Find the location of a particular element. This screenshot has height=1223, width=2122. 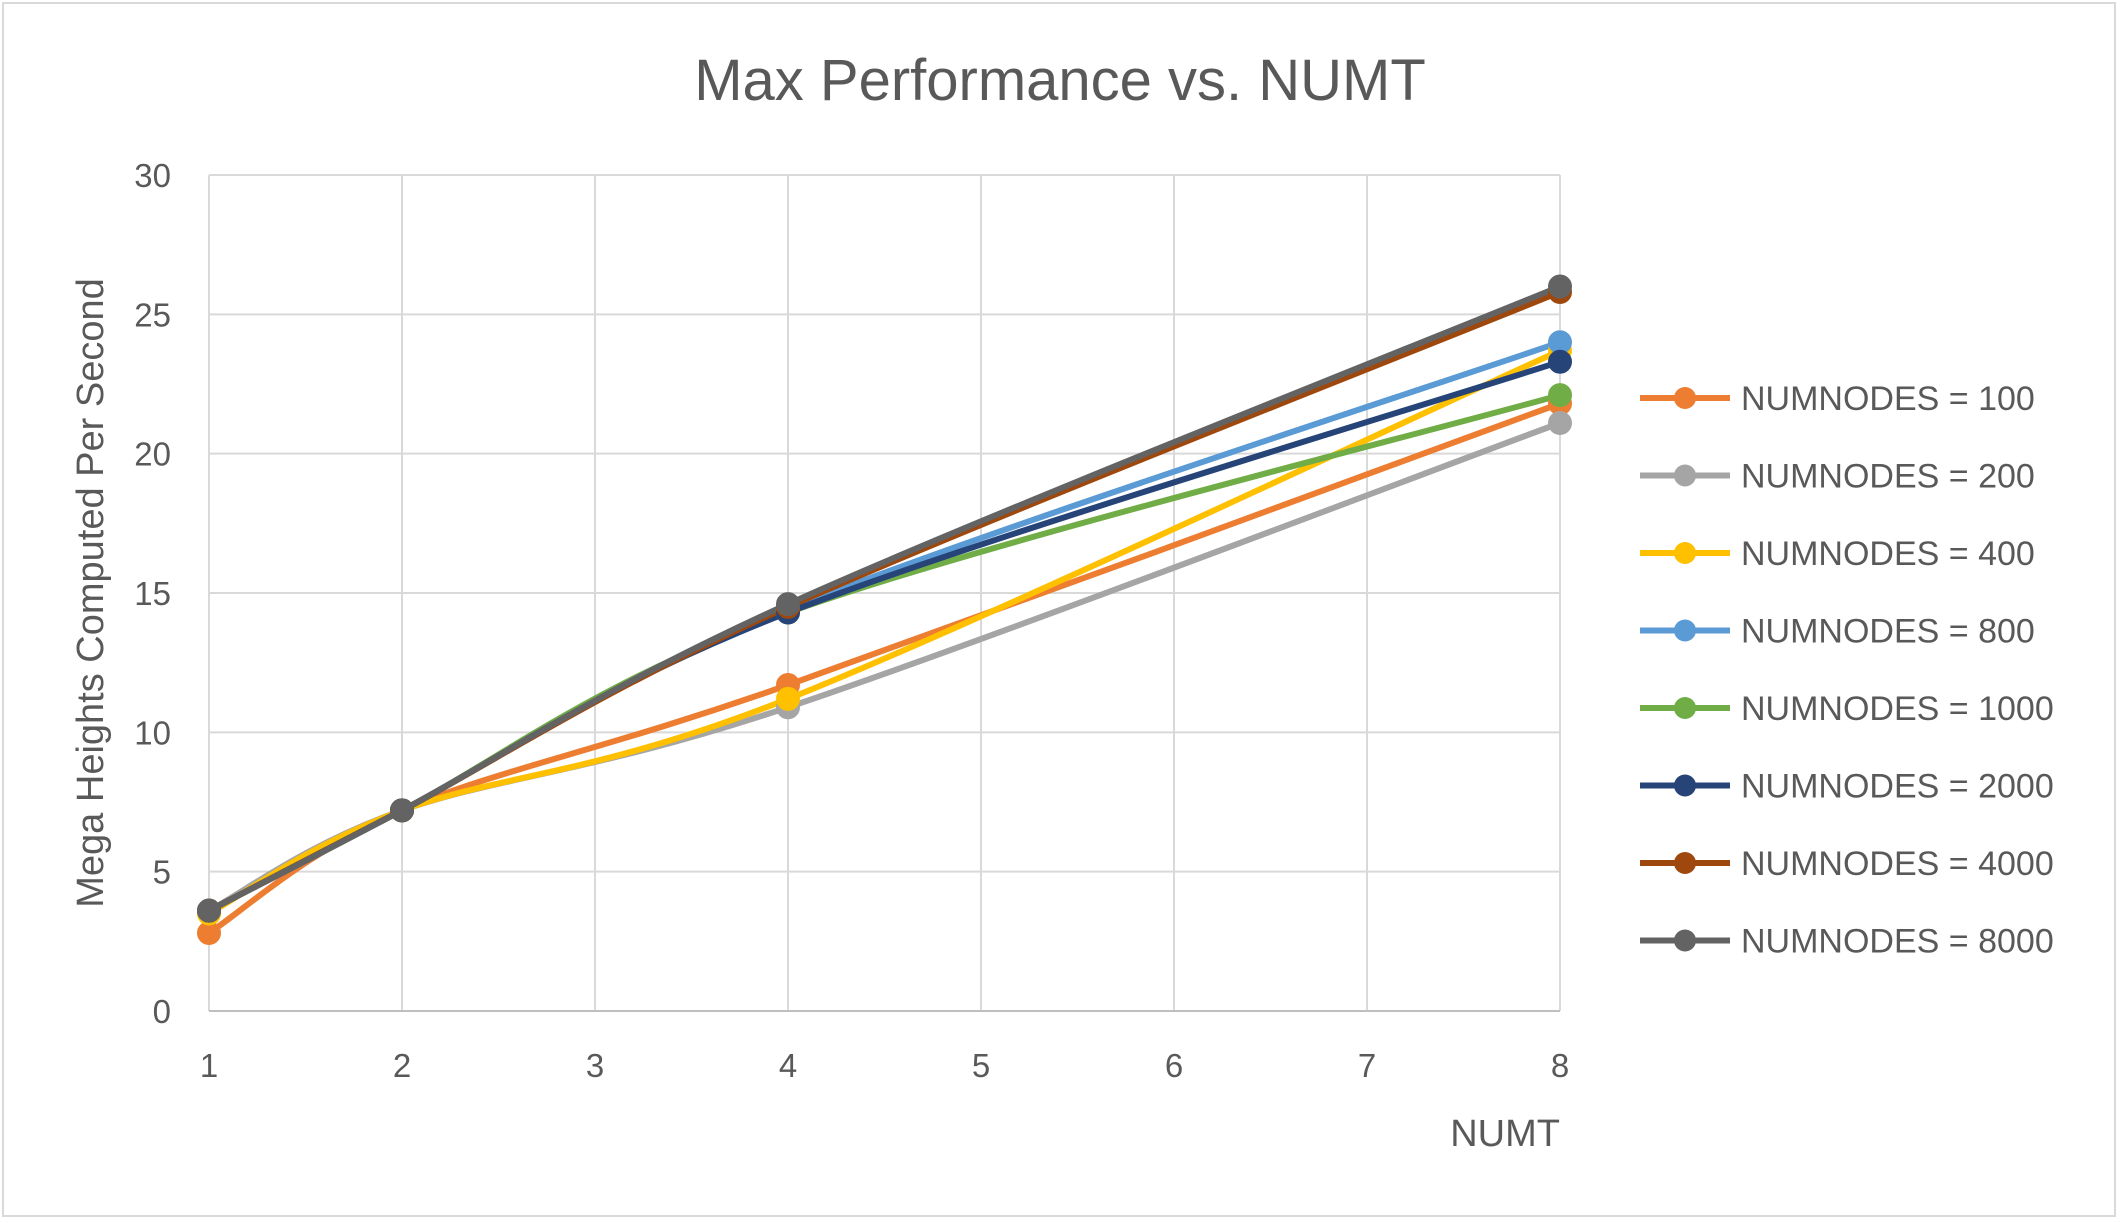

chart-title: Max Performance vs. NUMT is located at coordinates (1060, 80).